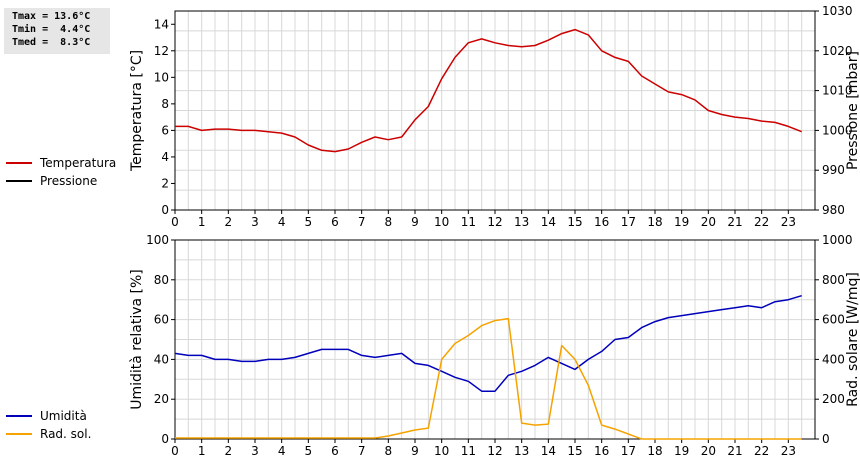 This screenshot has height=460, width=860. What do you see at coordinates (833, 359) in the screenshot?
I see `panel-1-y2tick-label: 400` at bounding box center [833, 359].